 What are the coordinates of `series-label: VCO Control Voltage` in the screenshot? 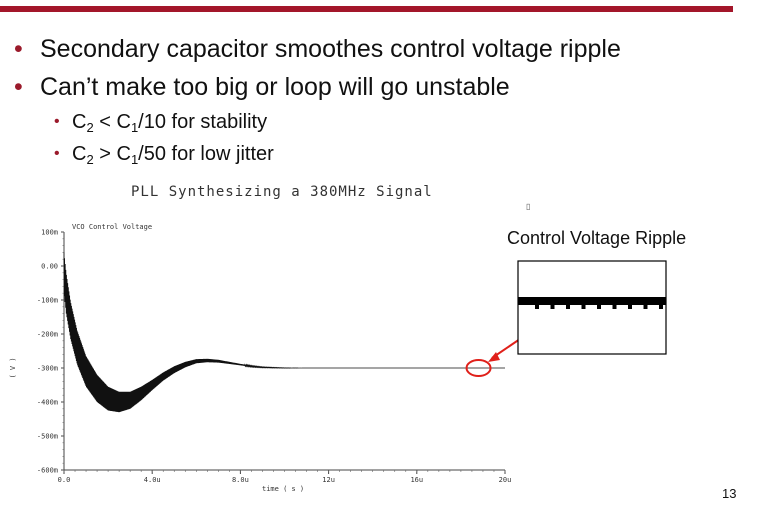 It's located at (112, 227).